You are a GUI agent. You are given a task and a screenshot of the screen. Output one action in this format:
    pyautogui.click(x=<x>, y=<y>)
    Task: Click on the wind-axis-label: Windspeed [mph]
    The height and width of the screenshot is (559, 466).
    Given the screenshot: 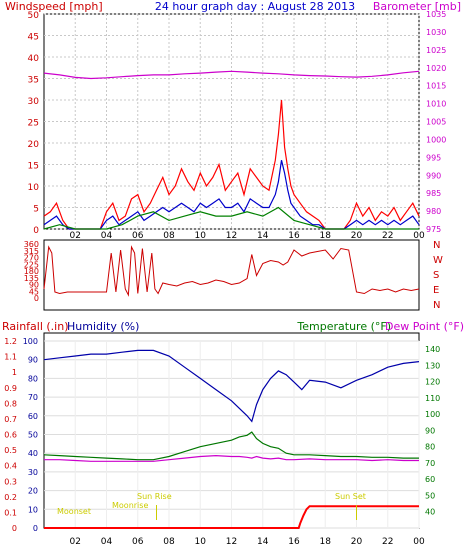 What is the action you would take?
    pyautogui.click(x=54, y=6)
    